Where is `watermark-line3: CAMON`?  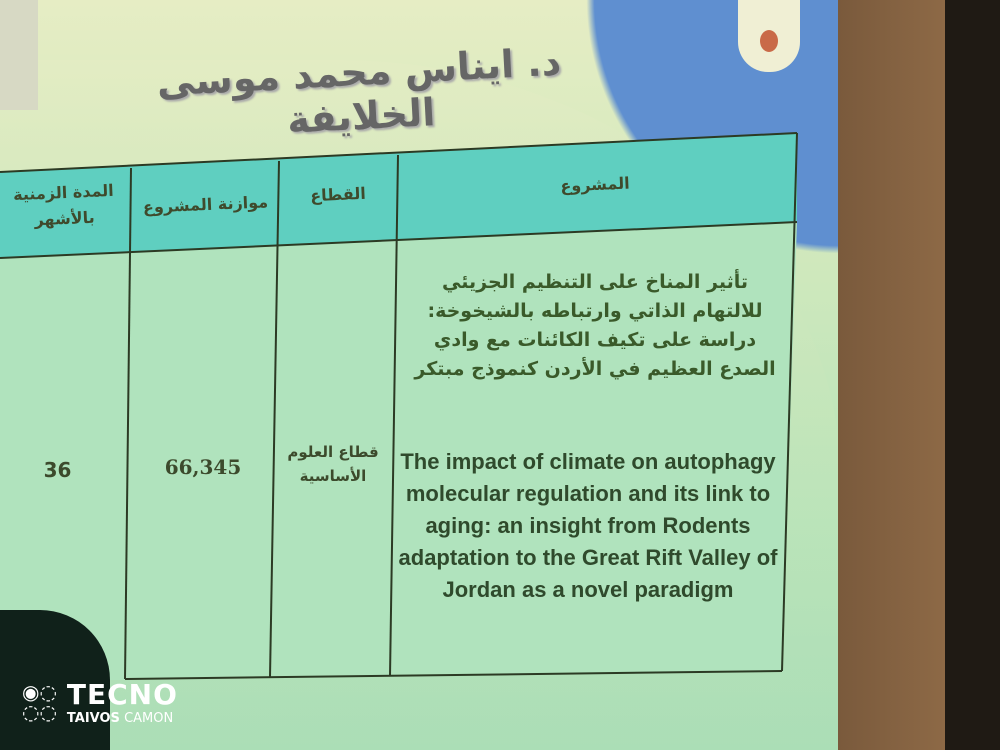
watermark-line3: CAMON is located at coordinates (149, 718).